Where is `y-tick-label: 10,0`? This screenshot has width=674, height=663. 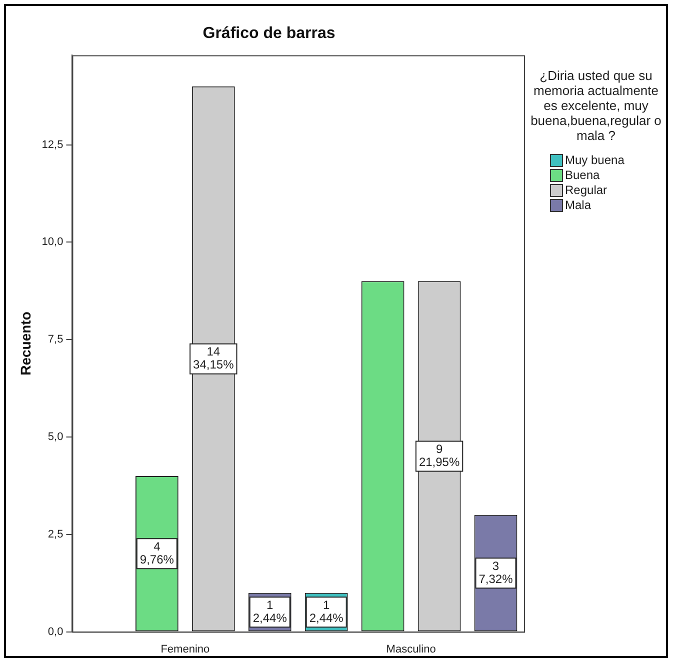 y-tick-label: 10,0 is located at coordinates (53, 242).